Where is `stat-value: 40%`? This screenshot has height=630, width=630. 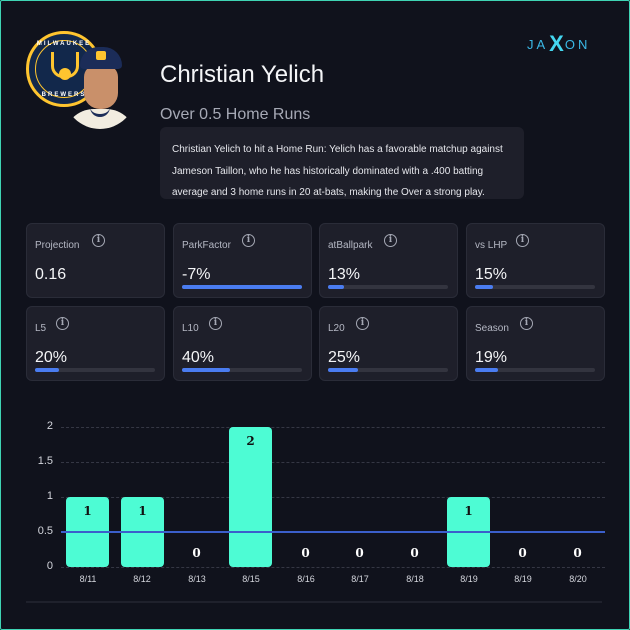
stat-value: 40% is located at coordinates (198, 357).